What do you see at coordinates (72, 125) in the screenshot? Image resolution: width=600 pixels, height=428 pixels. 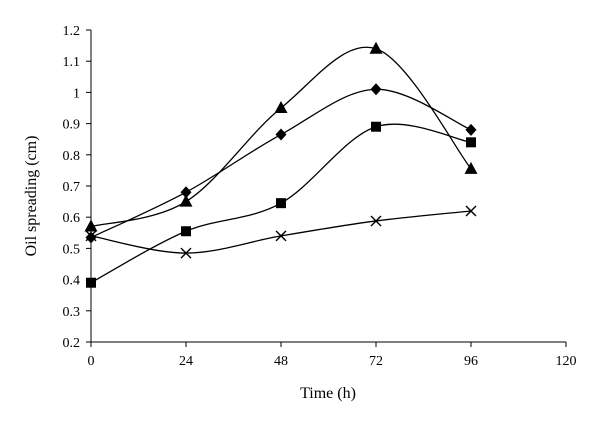 I see `y-tick-label: 0.9` at bounding box center [72, 125].